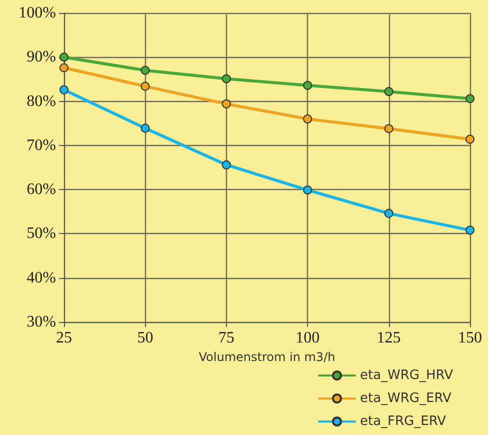  What do you see at coordinates (308, 338) in the screenshot?
I see `x-tick-label: 100` at bounding box center [308, 338].